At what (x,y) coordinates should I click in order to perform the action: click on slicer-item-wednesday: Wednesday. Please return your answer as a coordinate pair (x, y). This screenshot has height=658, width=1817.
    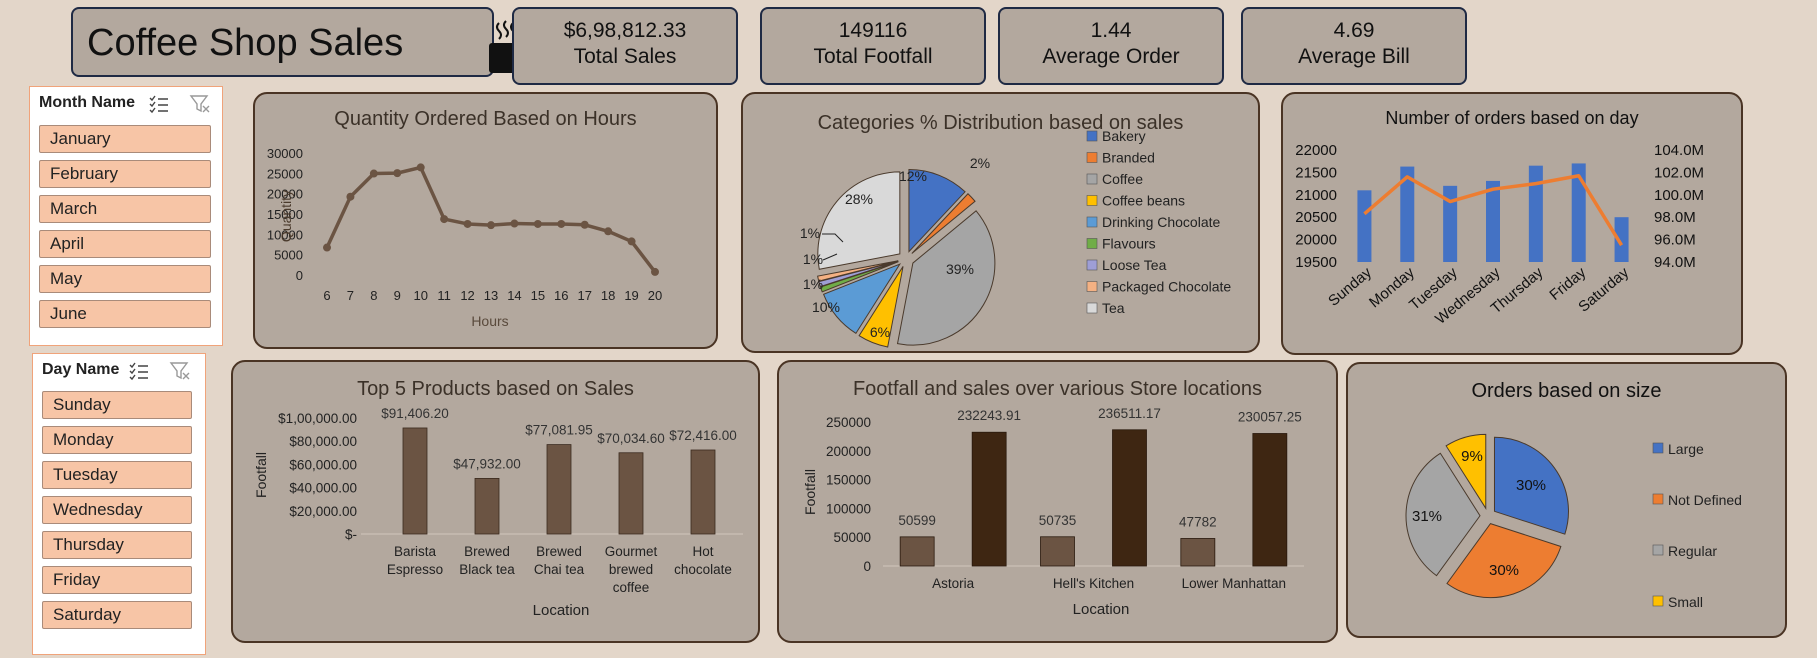
    Looking at the image, I should click on (117, 510).